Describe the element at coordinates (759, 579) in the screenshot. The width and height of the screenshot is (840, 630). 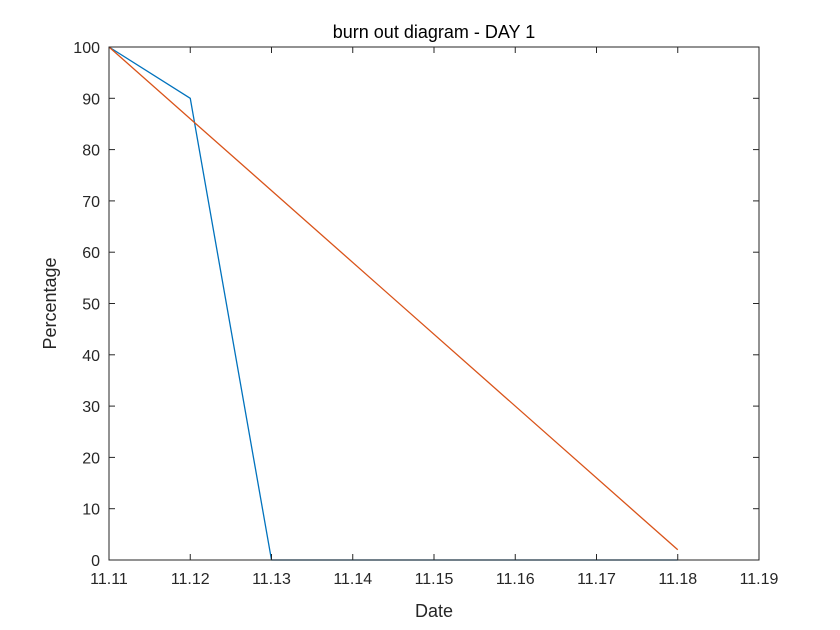
I see `x-tick-label: 11.19` at that location.